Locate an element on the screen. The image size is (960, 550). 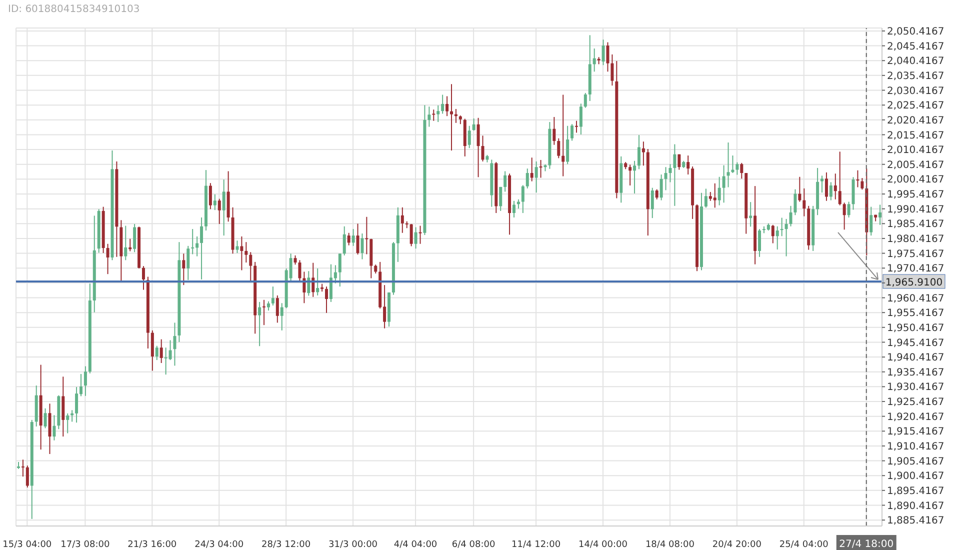
y-tick-label: 1,900.4167 is located at coordinates (915, 476).